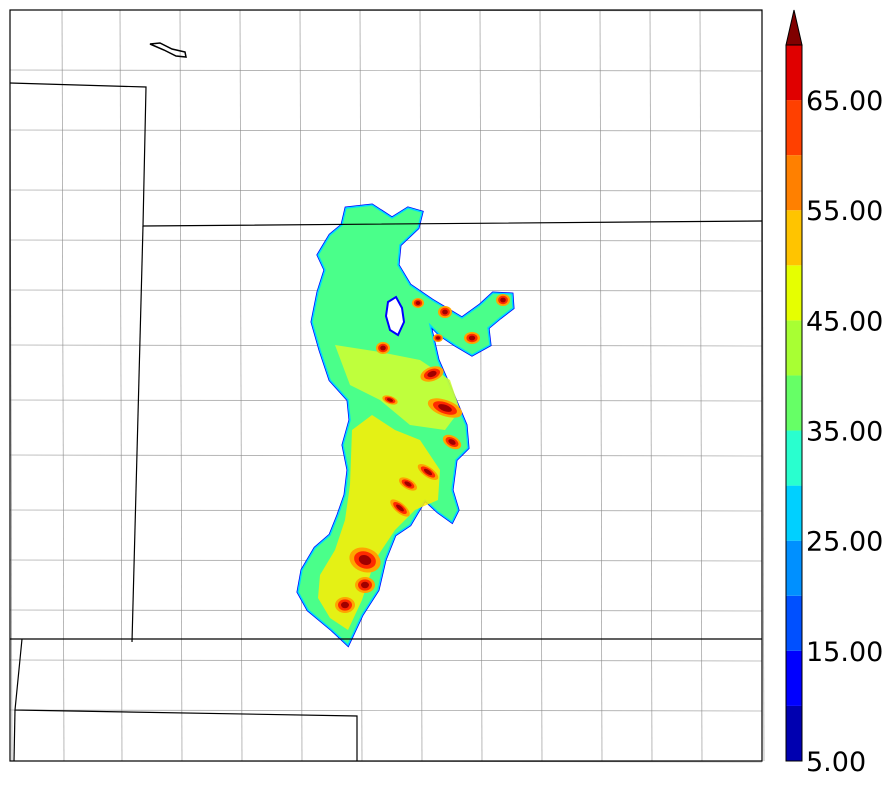 This screenshot has height=785, width=894. I want to click on colorbar, so click(794, 385).